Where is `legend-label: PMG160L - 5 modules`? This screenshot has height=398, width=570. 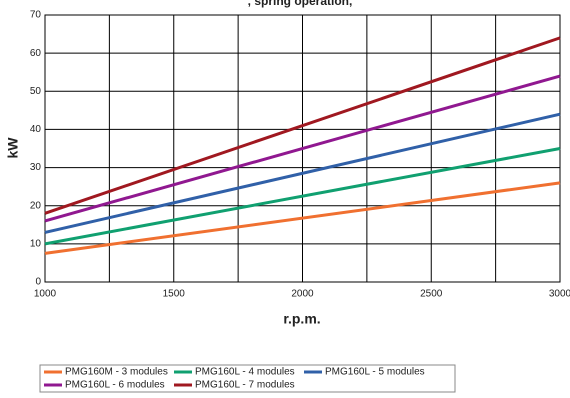 legend-label: PMG160L - 5 modules is located at coordinates (375, 372).